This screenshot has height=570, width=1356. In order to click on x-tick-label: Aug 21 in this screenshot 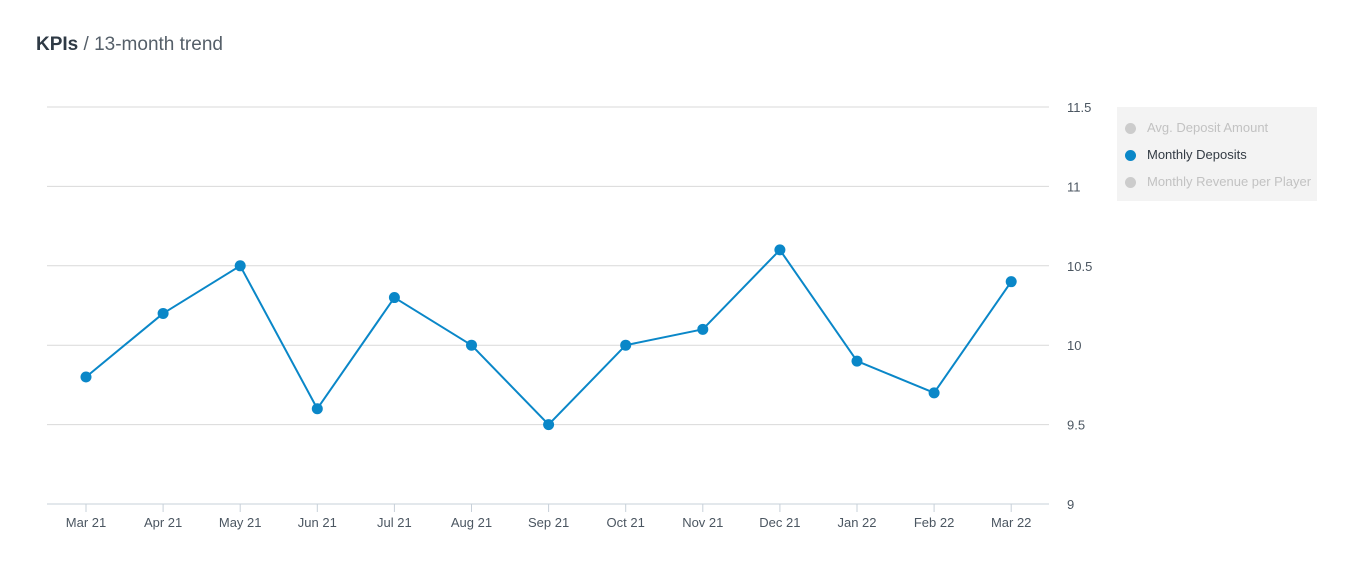, I will do `click(471, 522)`.